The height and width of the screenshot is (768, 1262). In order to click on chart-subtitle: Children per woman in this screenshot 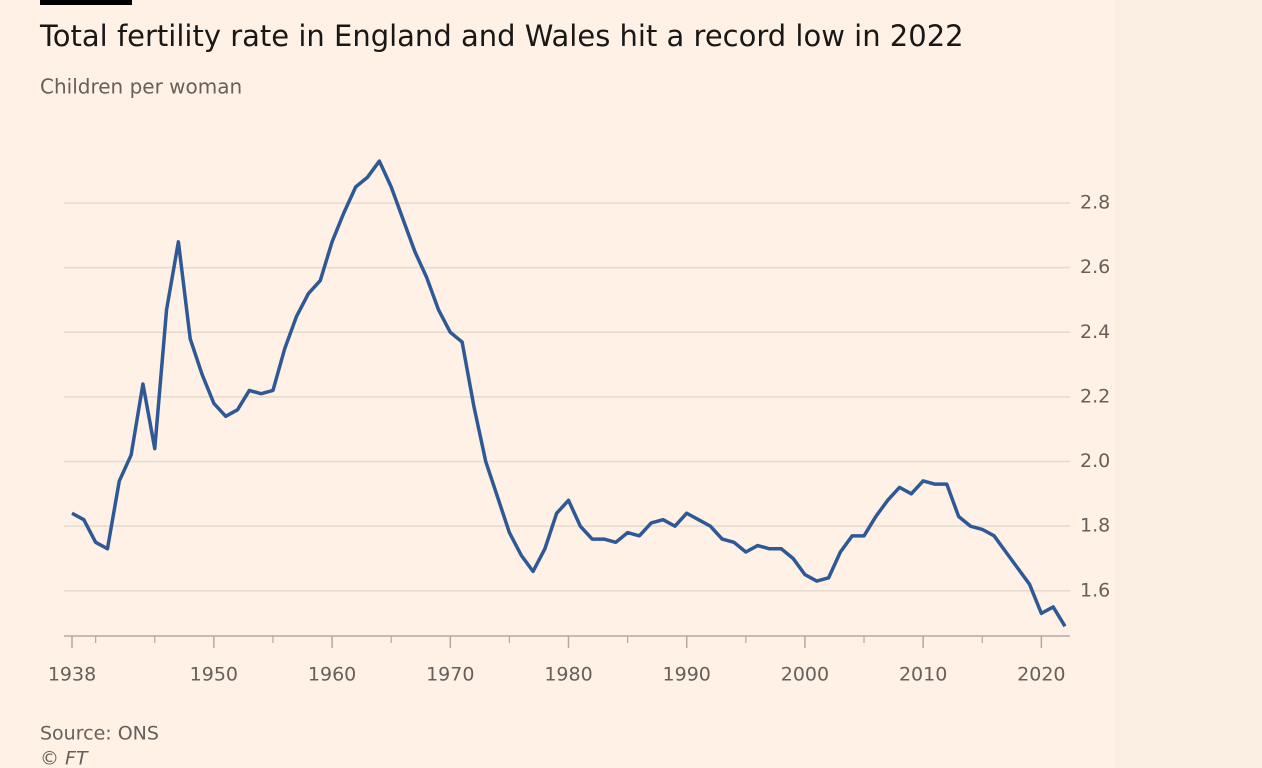, I will do `click(141, 87)`.